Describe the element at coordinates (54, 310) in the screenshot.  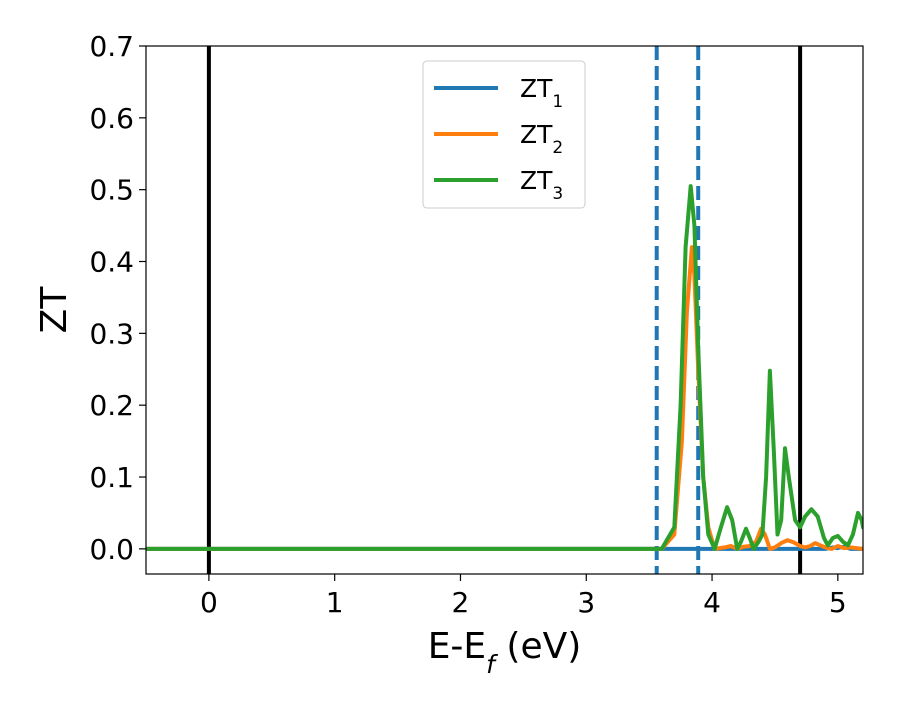
I see `y-axis-title: ZT` at that location.